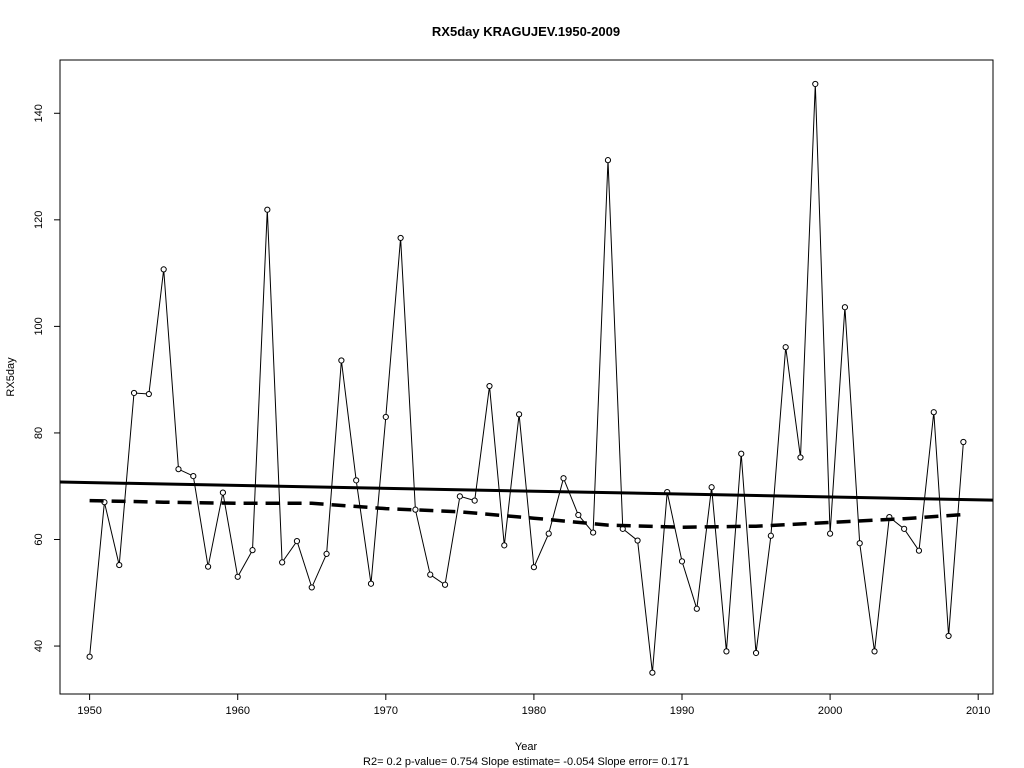 This screenshot has height=768, width=1024. I want to click on x-tick-label: 1970, so click(386, 711).